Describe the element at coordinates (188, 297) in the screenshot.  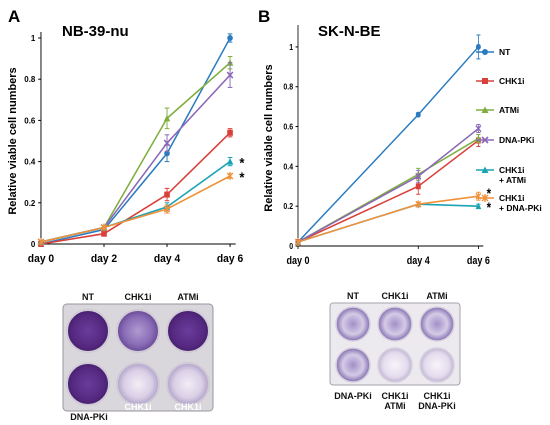
I see `plate-a-label-atmi: ATMi` at that location.